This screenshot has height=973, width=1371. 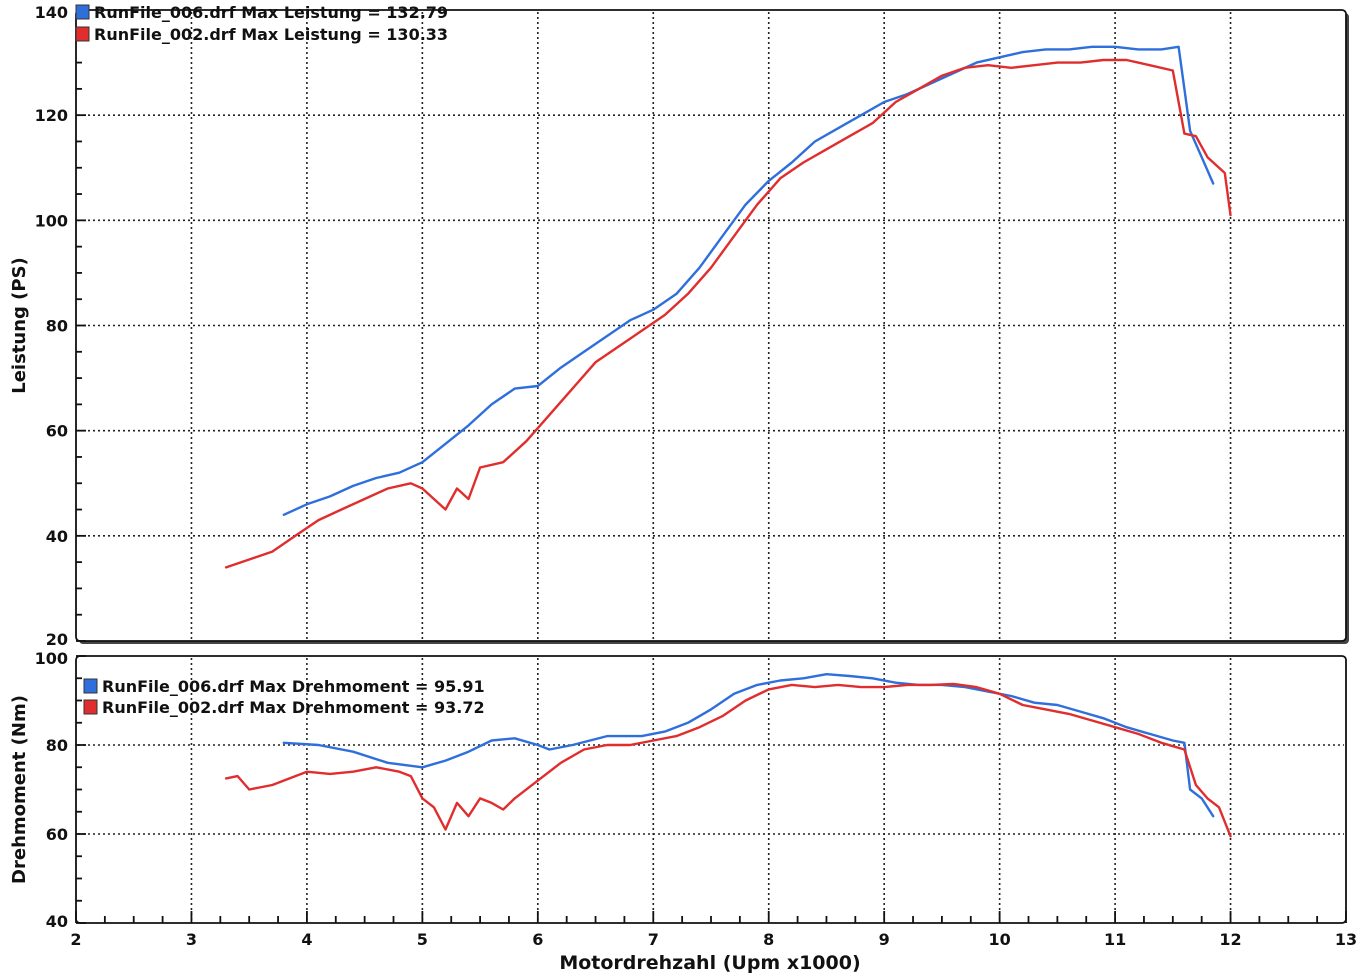 What do you see at coordinates (51, 12) in the screenshot?
I see `y-tick-label: 140` at bounding box center [51, 12].